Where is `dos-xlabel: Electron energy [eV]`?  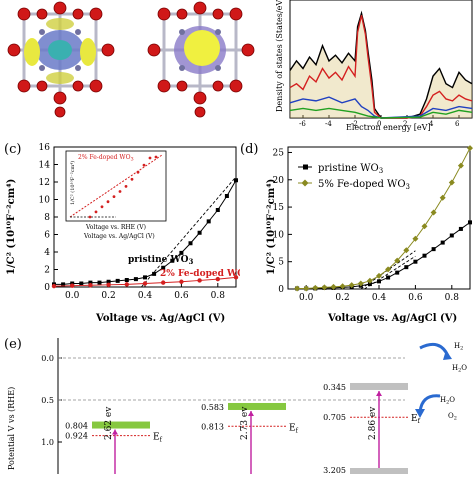 dos-xlabel: Electron energy [eV] is located at coordinates (388, 127).